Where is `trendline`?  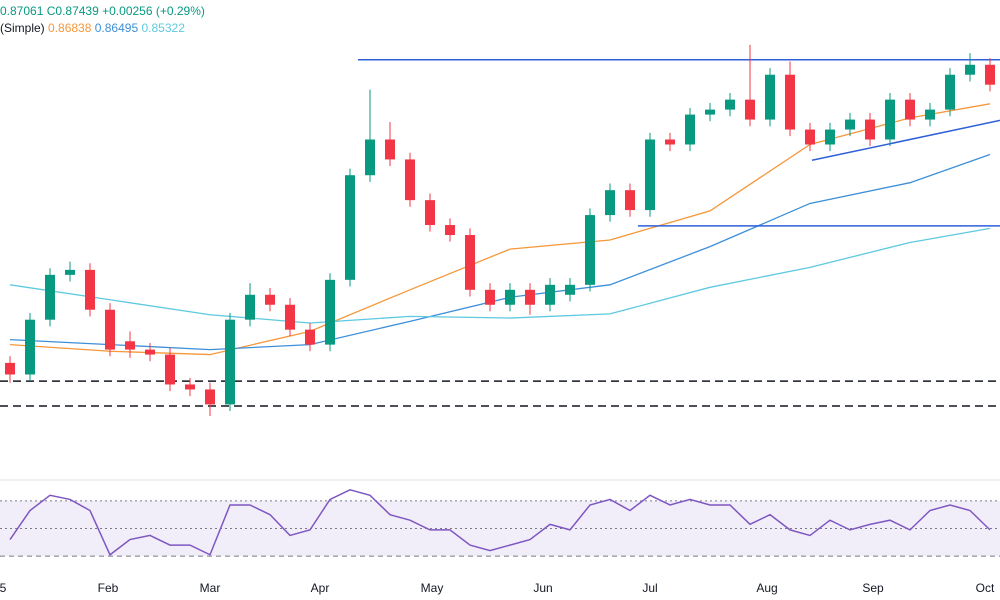 trendline is located at coordinates (905, 140).